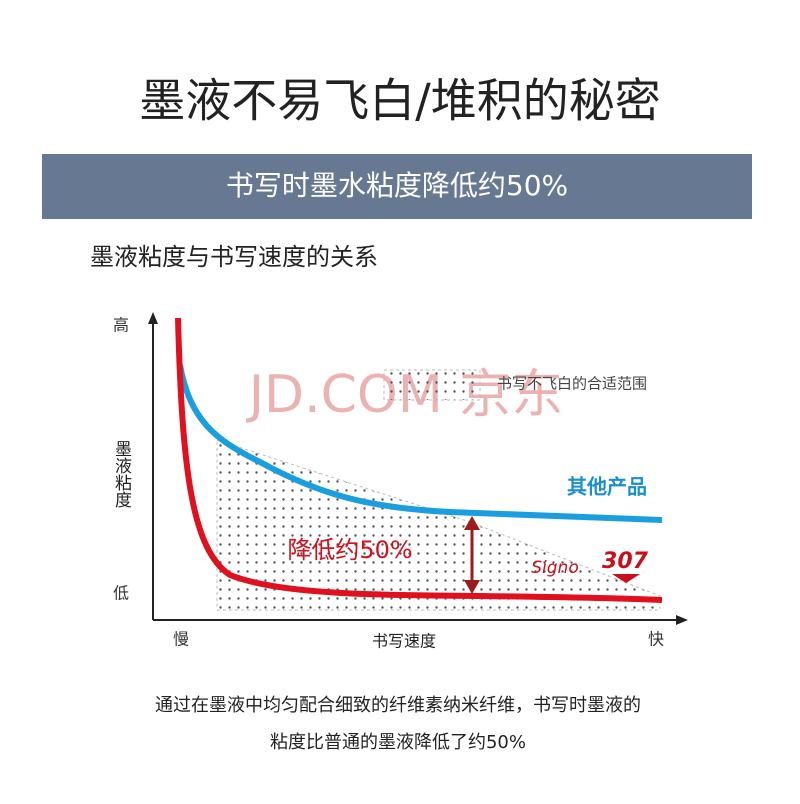 The image size is (800, 804). What do you see at coordinates (572, 384) in the screenshot?
I see `legend-label: 书写不飞白的合适范围` at bounding box center [572, 384].